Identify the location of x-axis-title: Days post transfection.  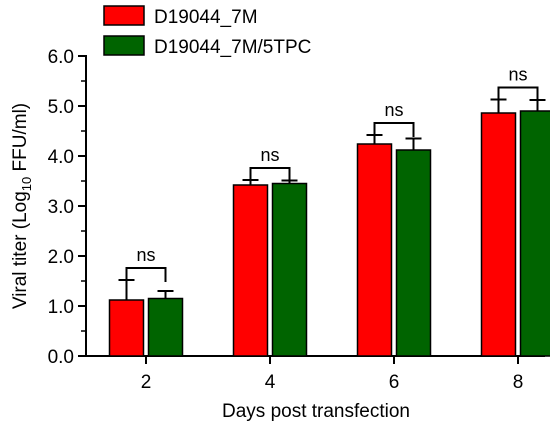
(316, 411).